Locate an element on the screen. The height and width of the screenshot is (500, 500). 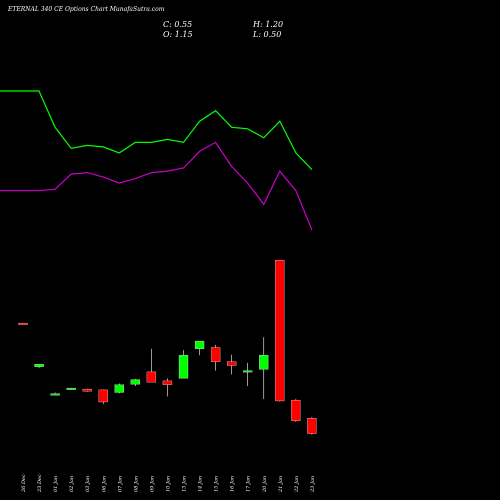
x-tick-label: 17 Jan is located at coordinates (249, 484).